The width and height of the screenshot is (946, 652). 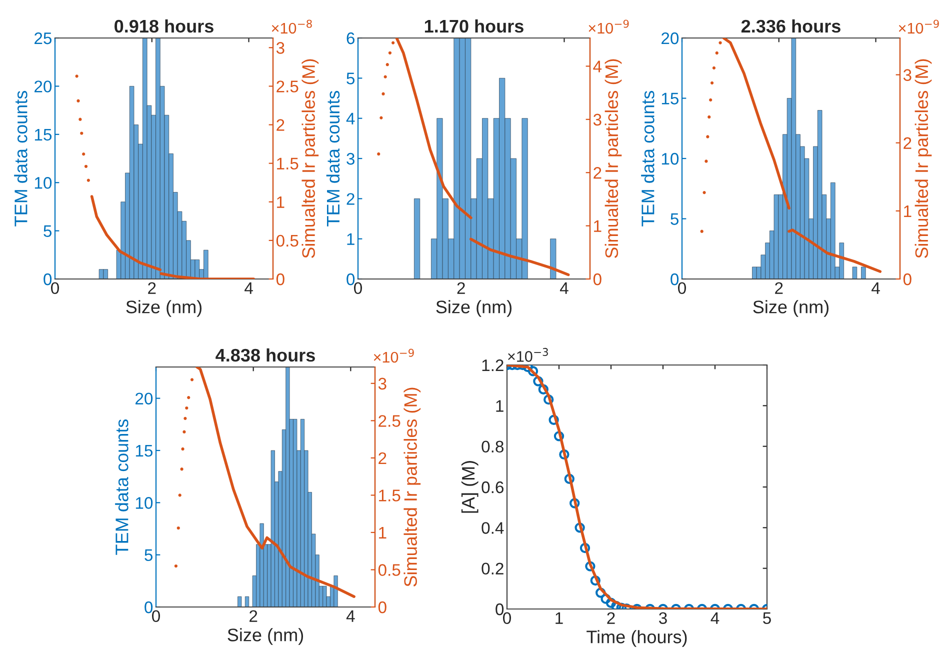 I want to click on y-tick-label: 3, so click(x=350, y=158).